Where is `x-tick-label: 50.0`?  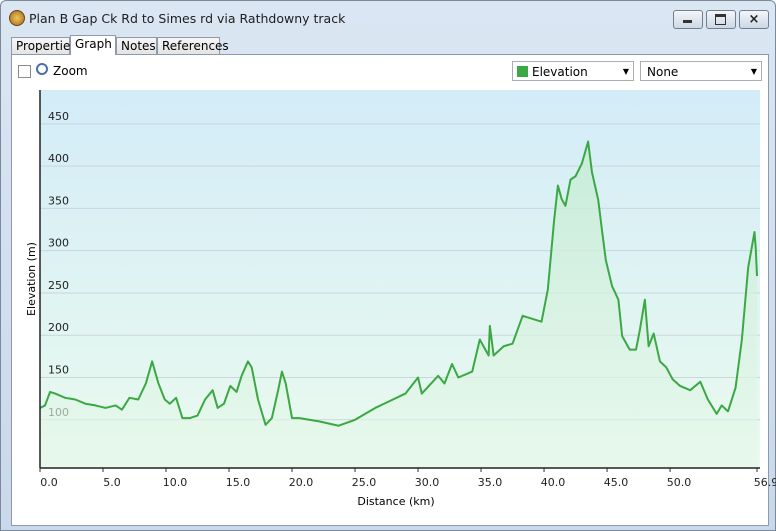 x-tick-label: 50.0 is located at coordinates (679, 482).